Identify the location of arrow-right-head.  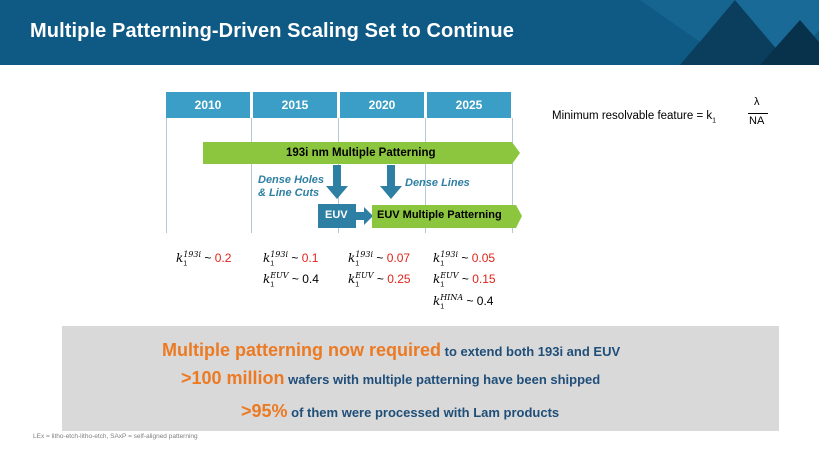
(368, 216).